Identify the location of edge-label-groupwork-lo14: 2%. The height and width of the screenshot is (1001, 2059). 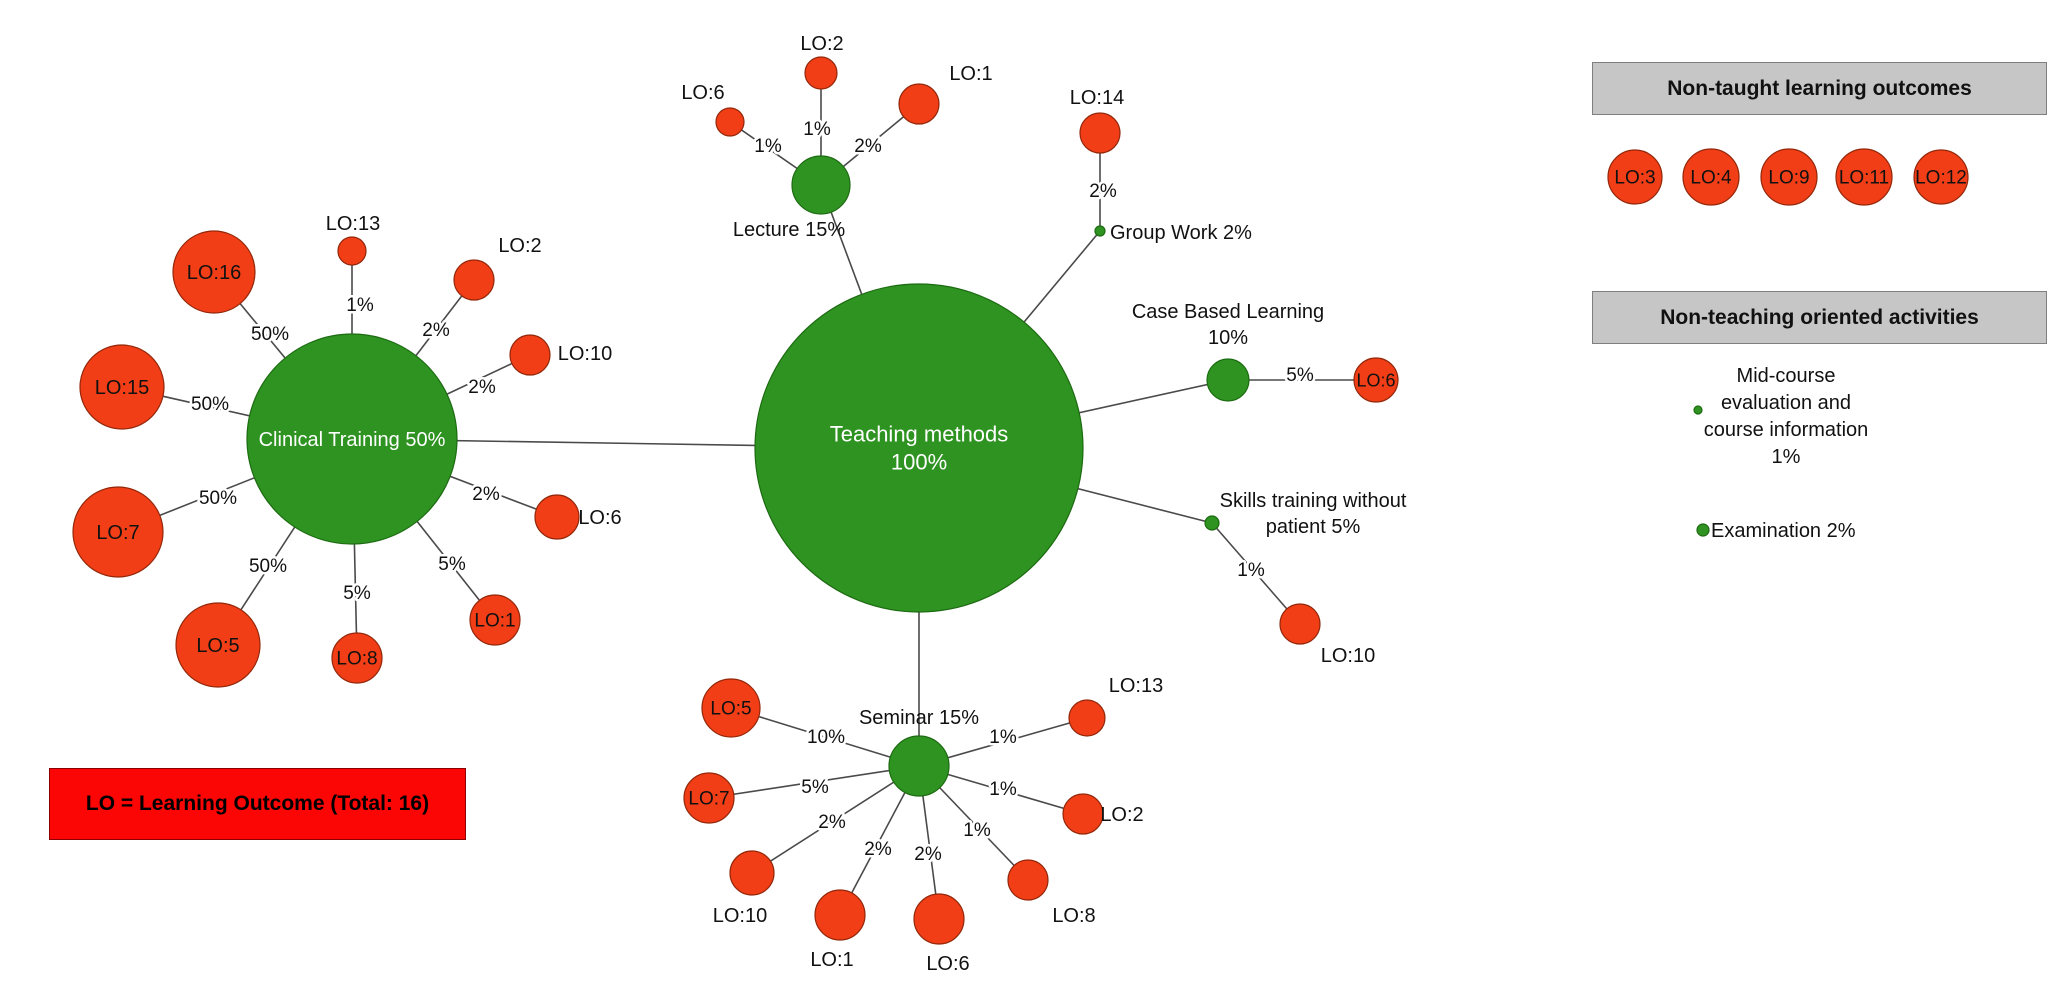
(1103, 191).